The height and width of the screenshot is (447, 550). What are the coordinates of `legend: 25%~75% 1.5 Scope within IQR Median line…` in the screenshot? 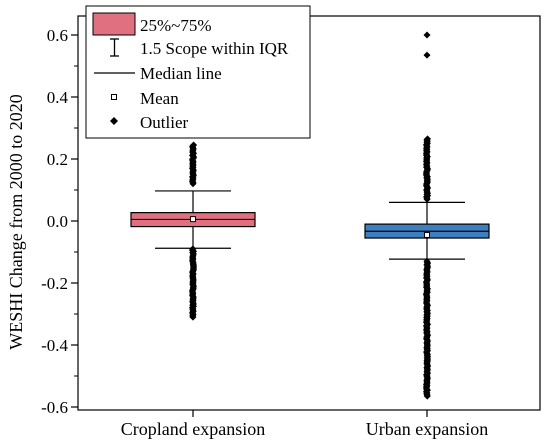 It's located at (198, 72).